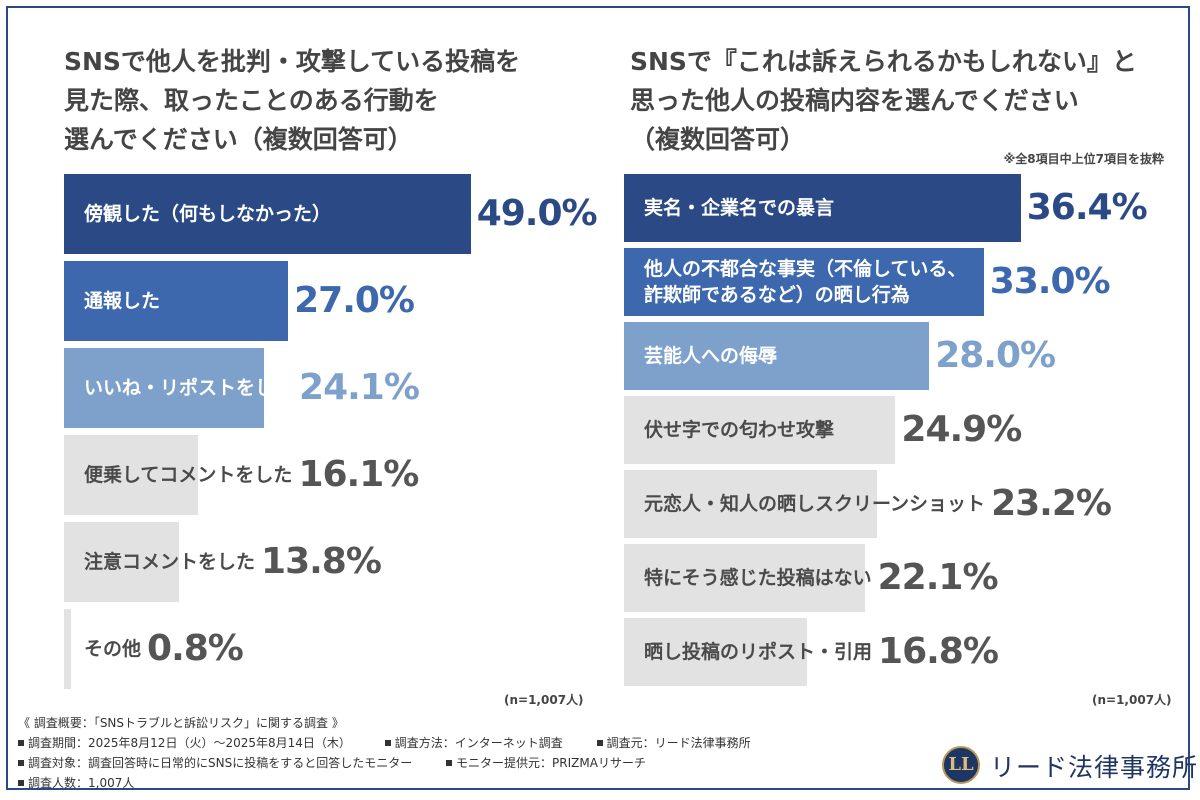 The image size is (1200, 800). I want to click on bar-label-3: いいね・リポストをした, so click(189, 388).